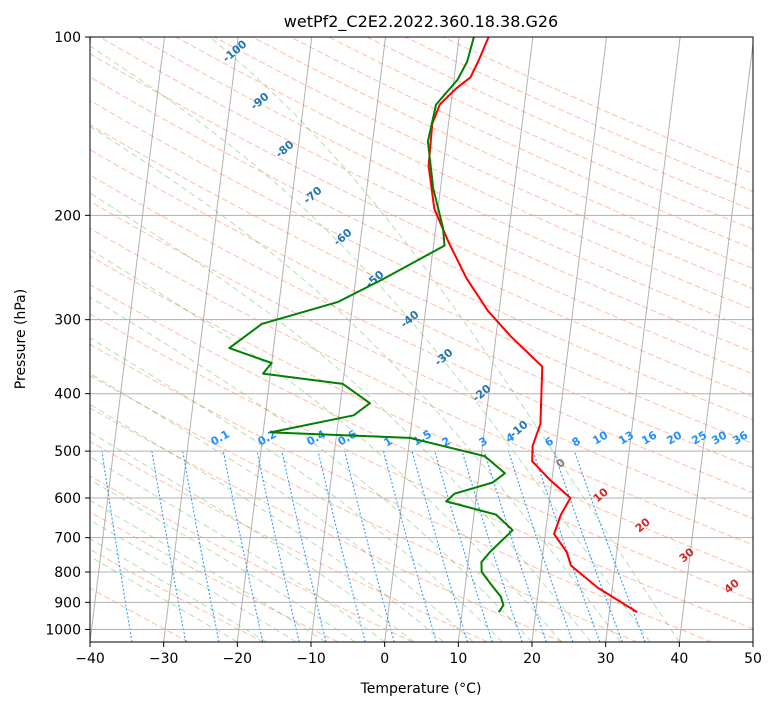 This screenshot has height=708, width=775. Describe the element at coordinates (67, 539) in the screenshot. I see `y-tick-label: 700` at that location.